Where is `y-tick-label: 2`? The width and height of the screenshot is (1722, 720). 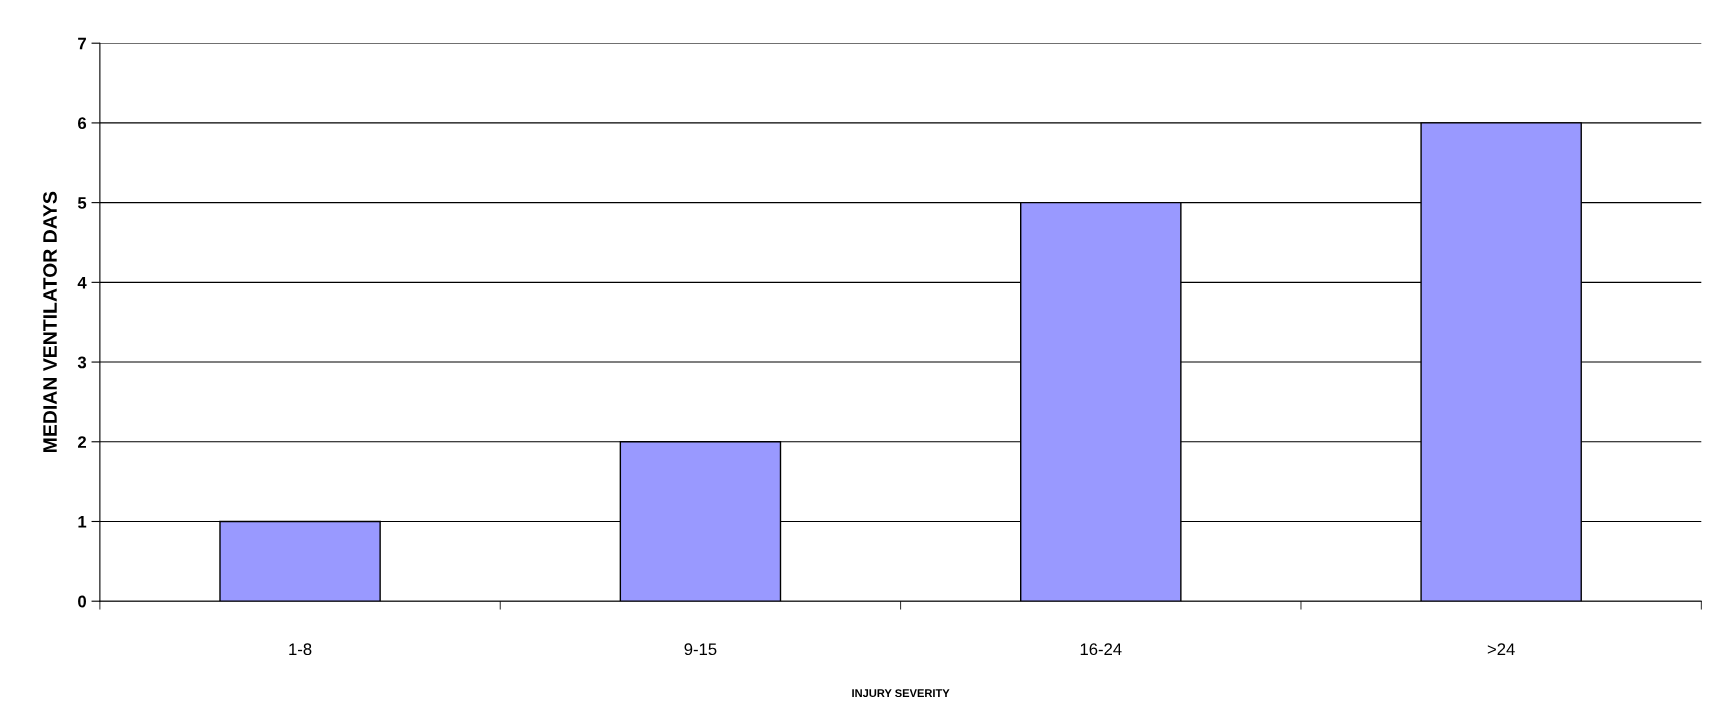 y-tick-label: 2 is located at coordinates (82, 442).